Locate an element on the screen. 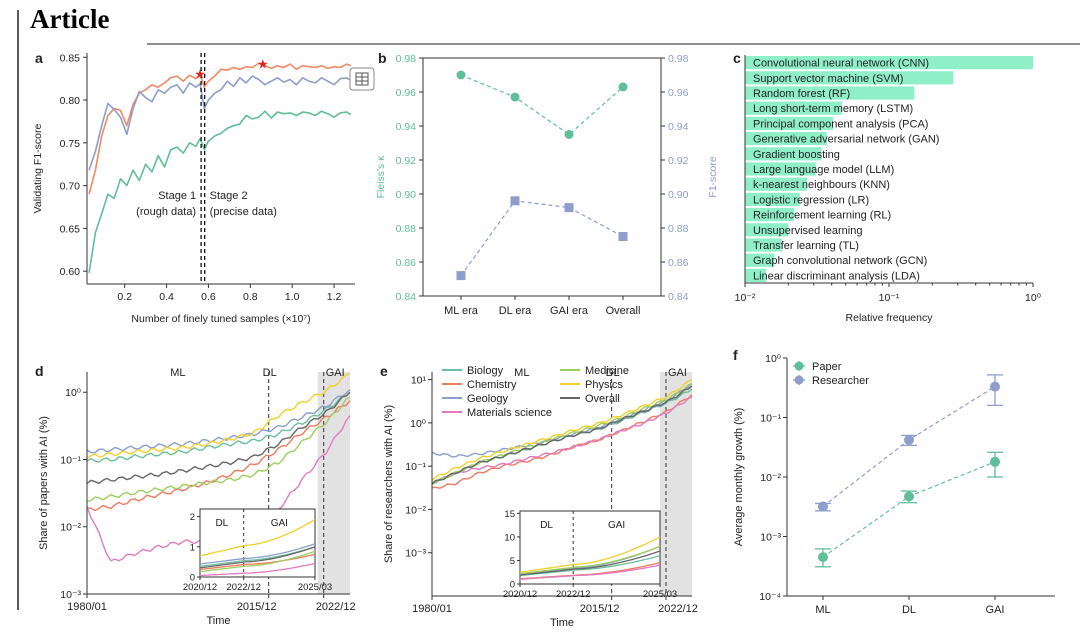 The image size is (1080, 638). panel-e-legend-label: Physics is located at coordinates (604, 385).